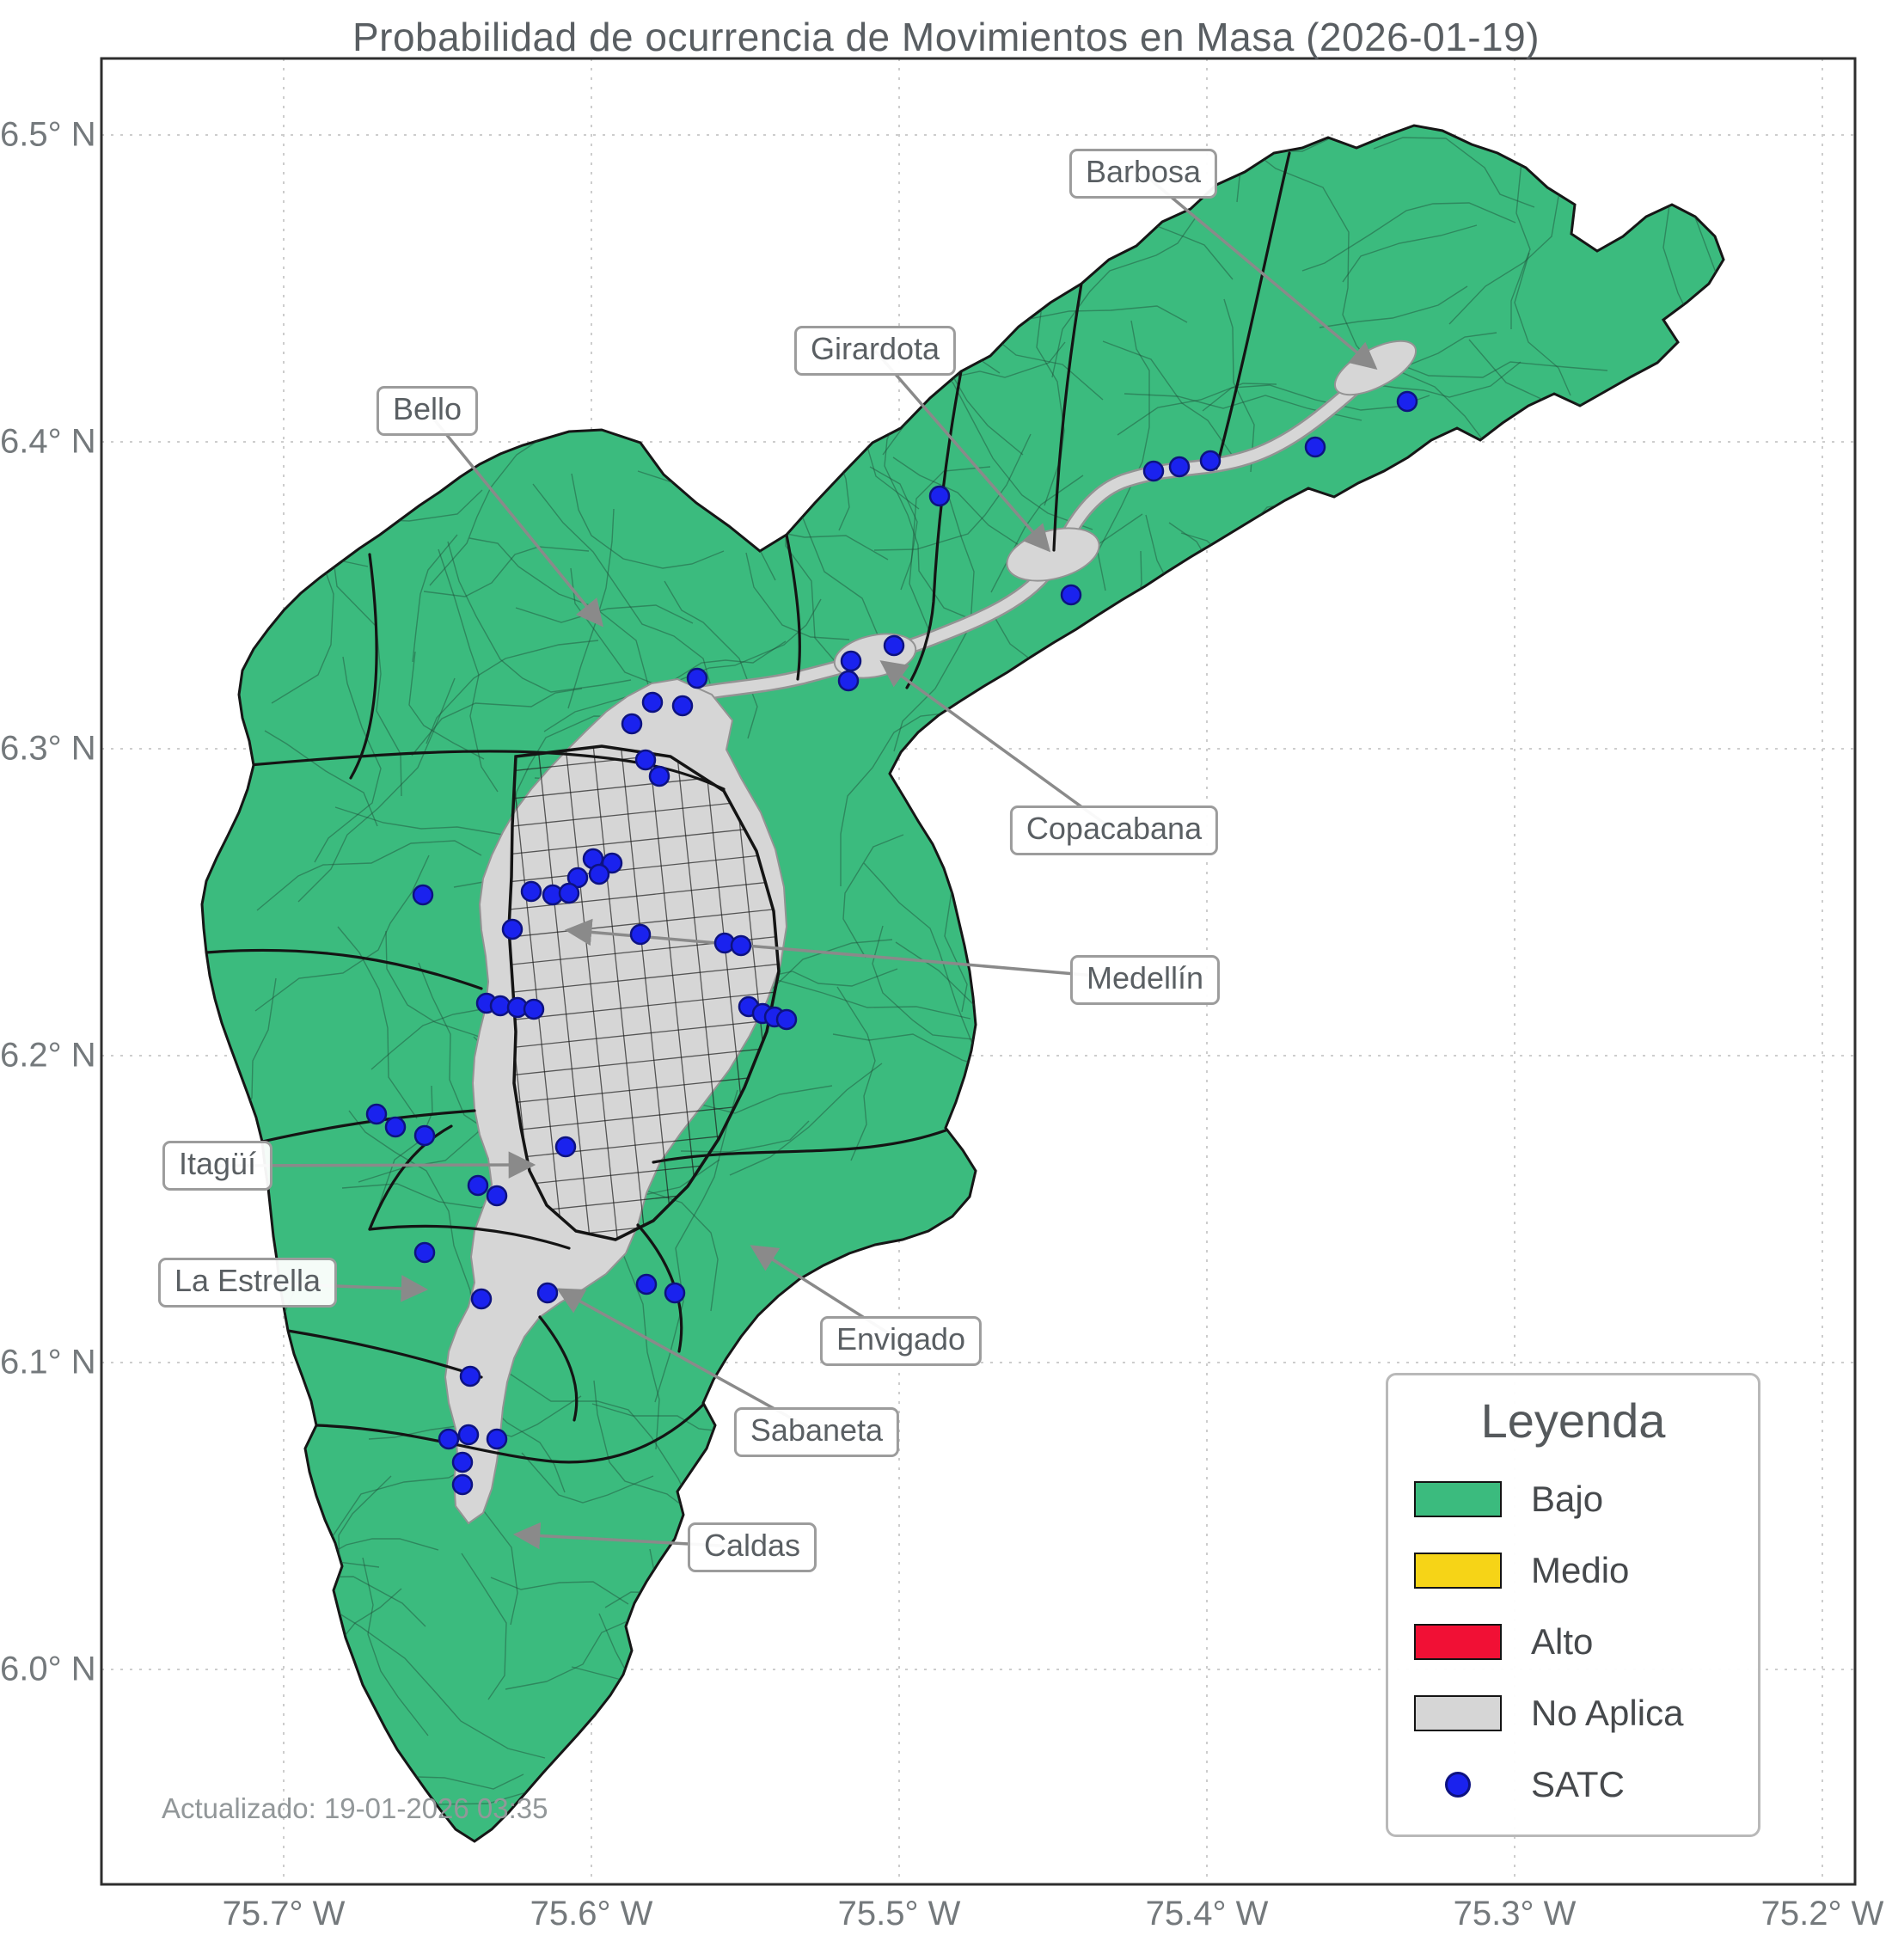  What do you see at coordinates (591, 1913) in the screenshot?
I see `x-tick-label: 75.6° W` at bounding box center [591, 1913].